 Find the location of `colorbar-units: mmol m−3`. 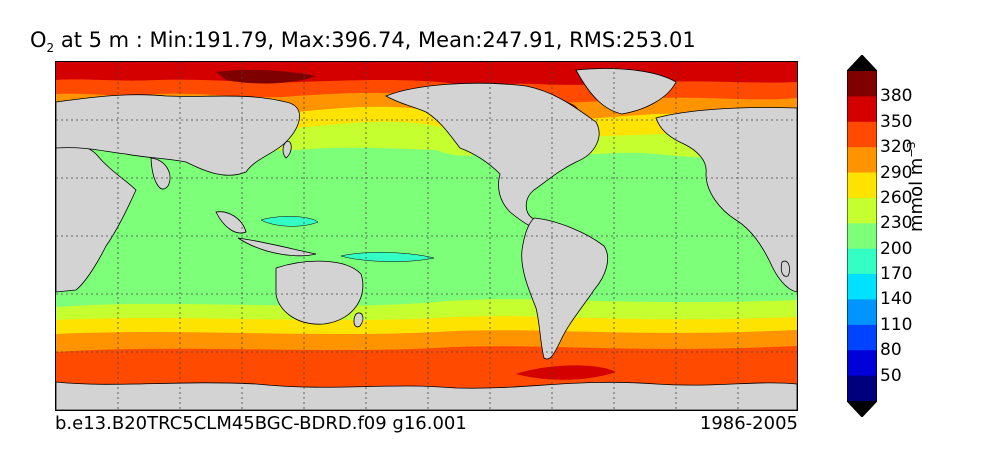

colorbar-units: mmol m−3 is located at coordinates (916, 186).